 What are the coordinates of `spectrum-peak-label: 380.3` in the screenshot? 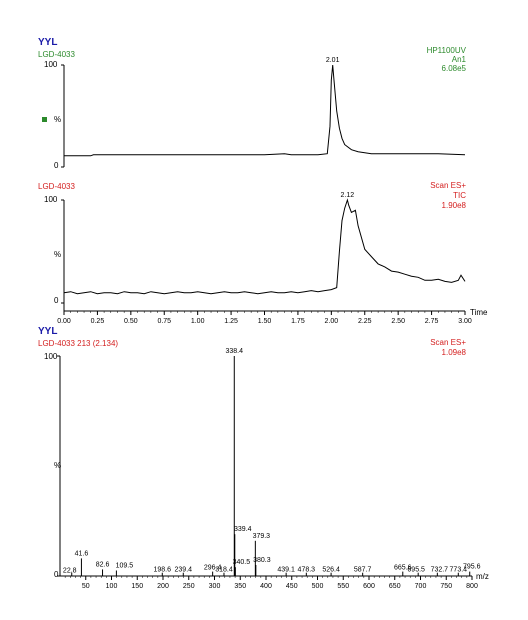 It's located at (262, 560).